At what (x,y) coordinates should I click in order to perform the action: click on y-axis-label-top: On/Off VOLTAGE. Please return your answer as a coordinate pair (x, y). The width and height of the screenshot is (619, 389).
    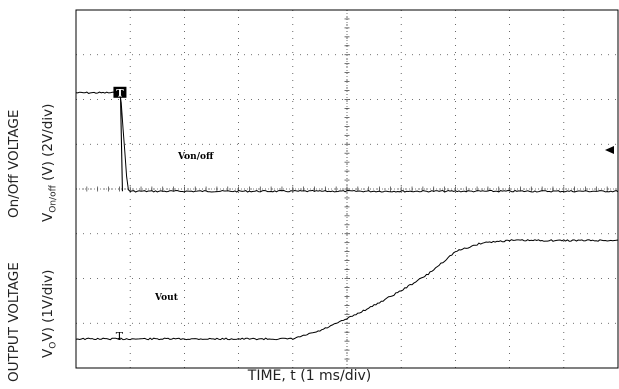
    Looking at the image, I should click on (14, 163).